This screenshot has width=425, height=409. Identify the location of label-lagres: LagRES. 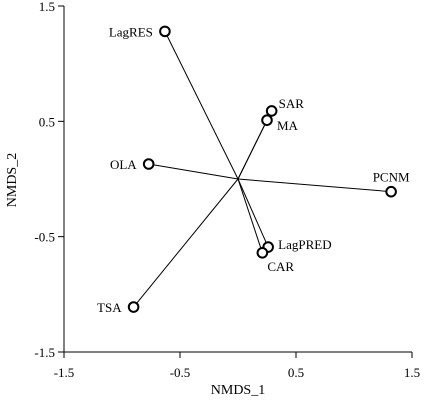
(131, 31).